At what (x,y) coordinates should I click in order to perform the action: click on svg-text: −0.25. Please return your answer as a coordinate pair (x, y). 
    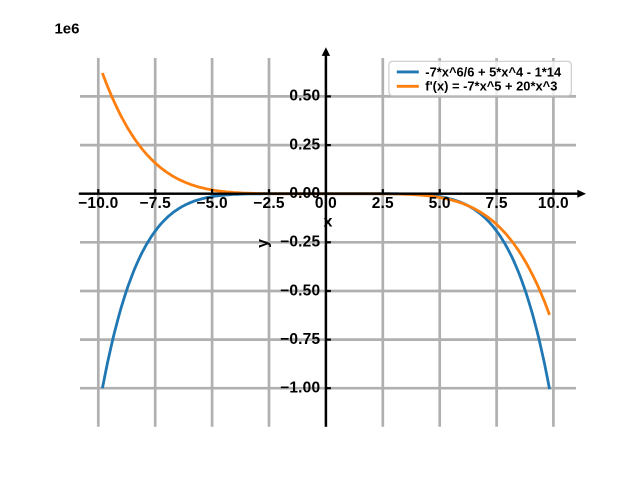
    Looking at the image, I should click on (300, 242).